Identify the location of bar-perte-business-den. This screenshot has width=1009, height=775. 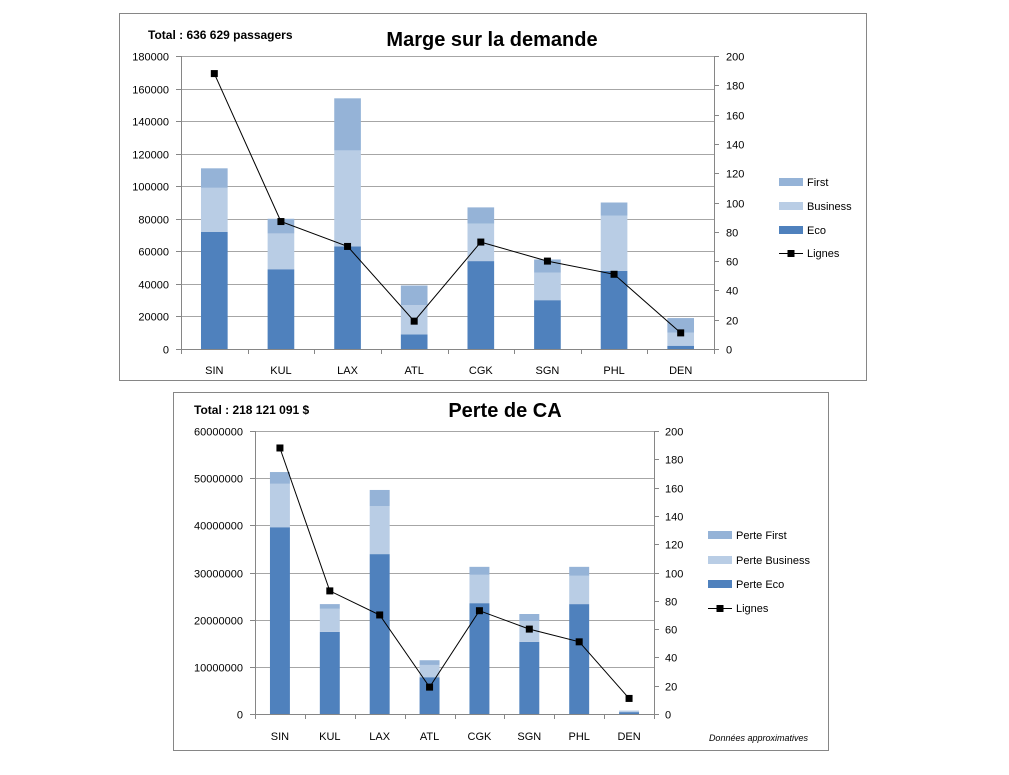
(629, 712).